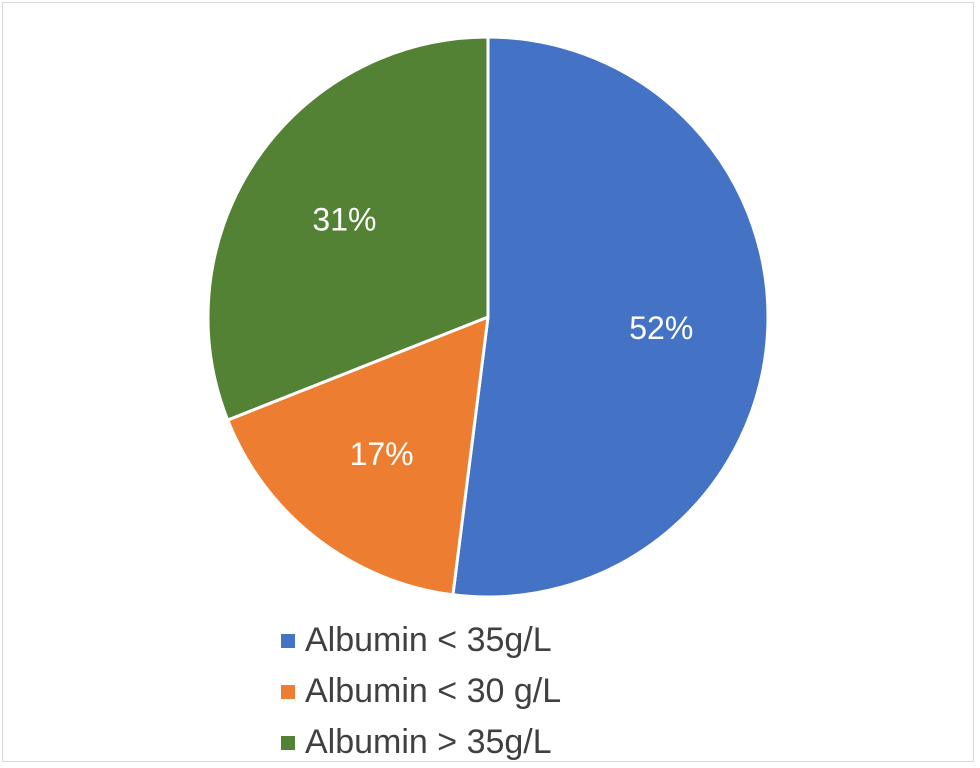 Image resolution: width=980 pixels, height=768 pixels. I want to click on legend-label: Albumin > 35g/L, so click(428, 742).